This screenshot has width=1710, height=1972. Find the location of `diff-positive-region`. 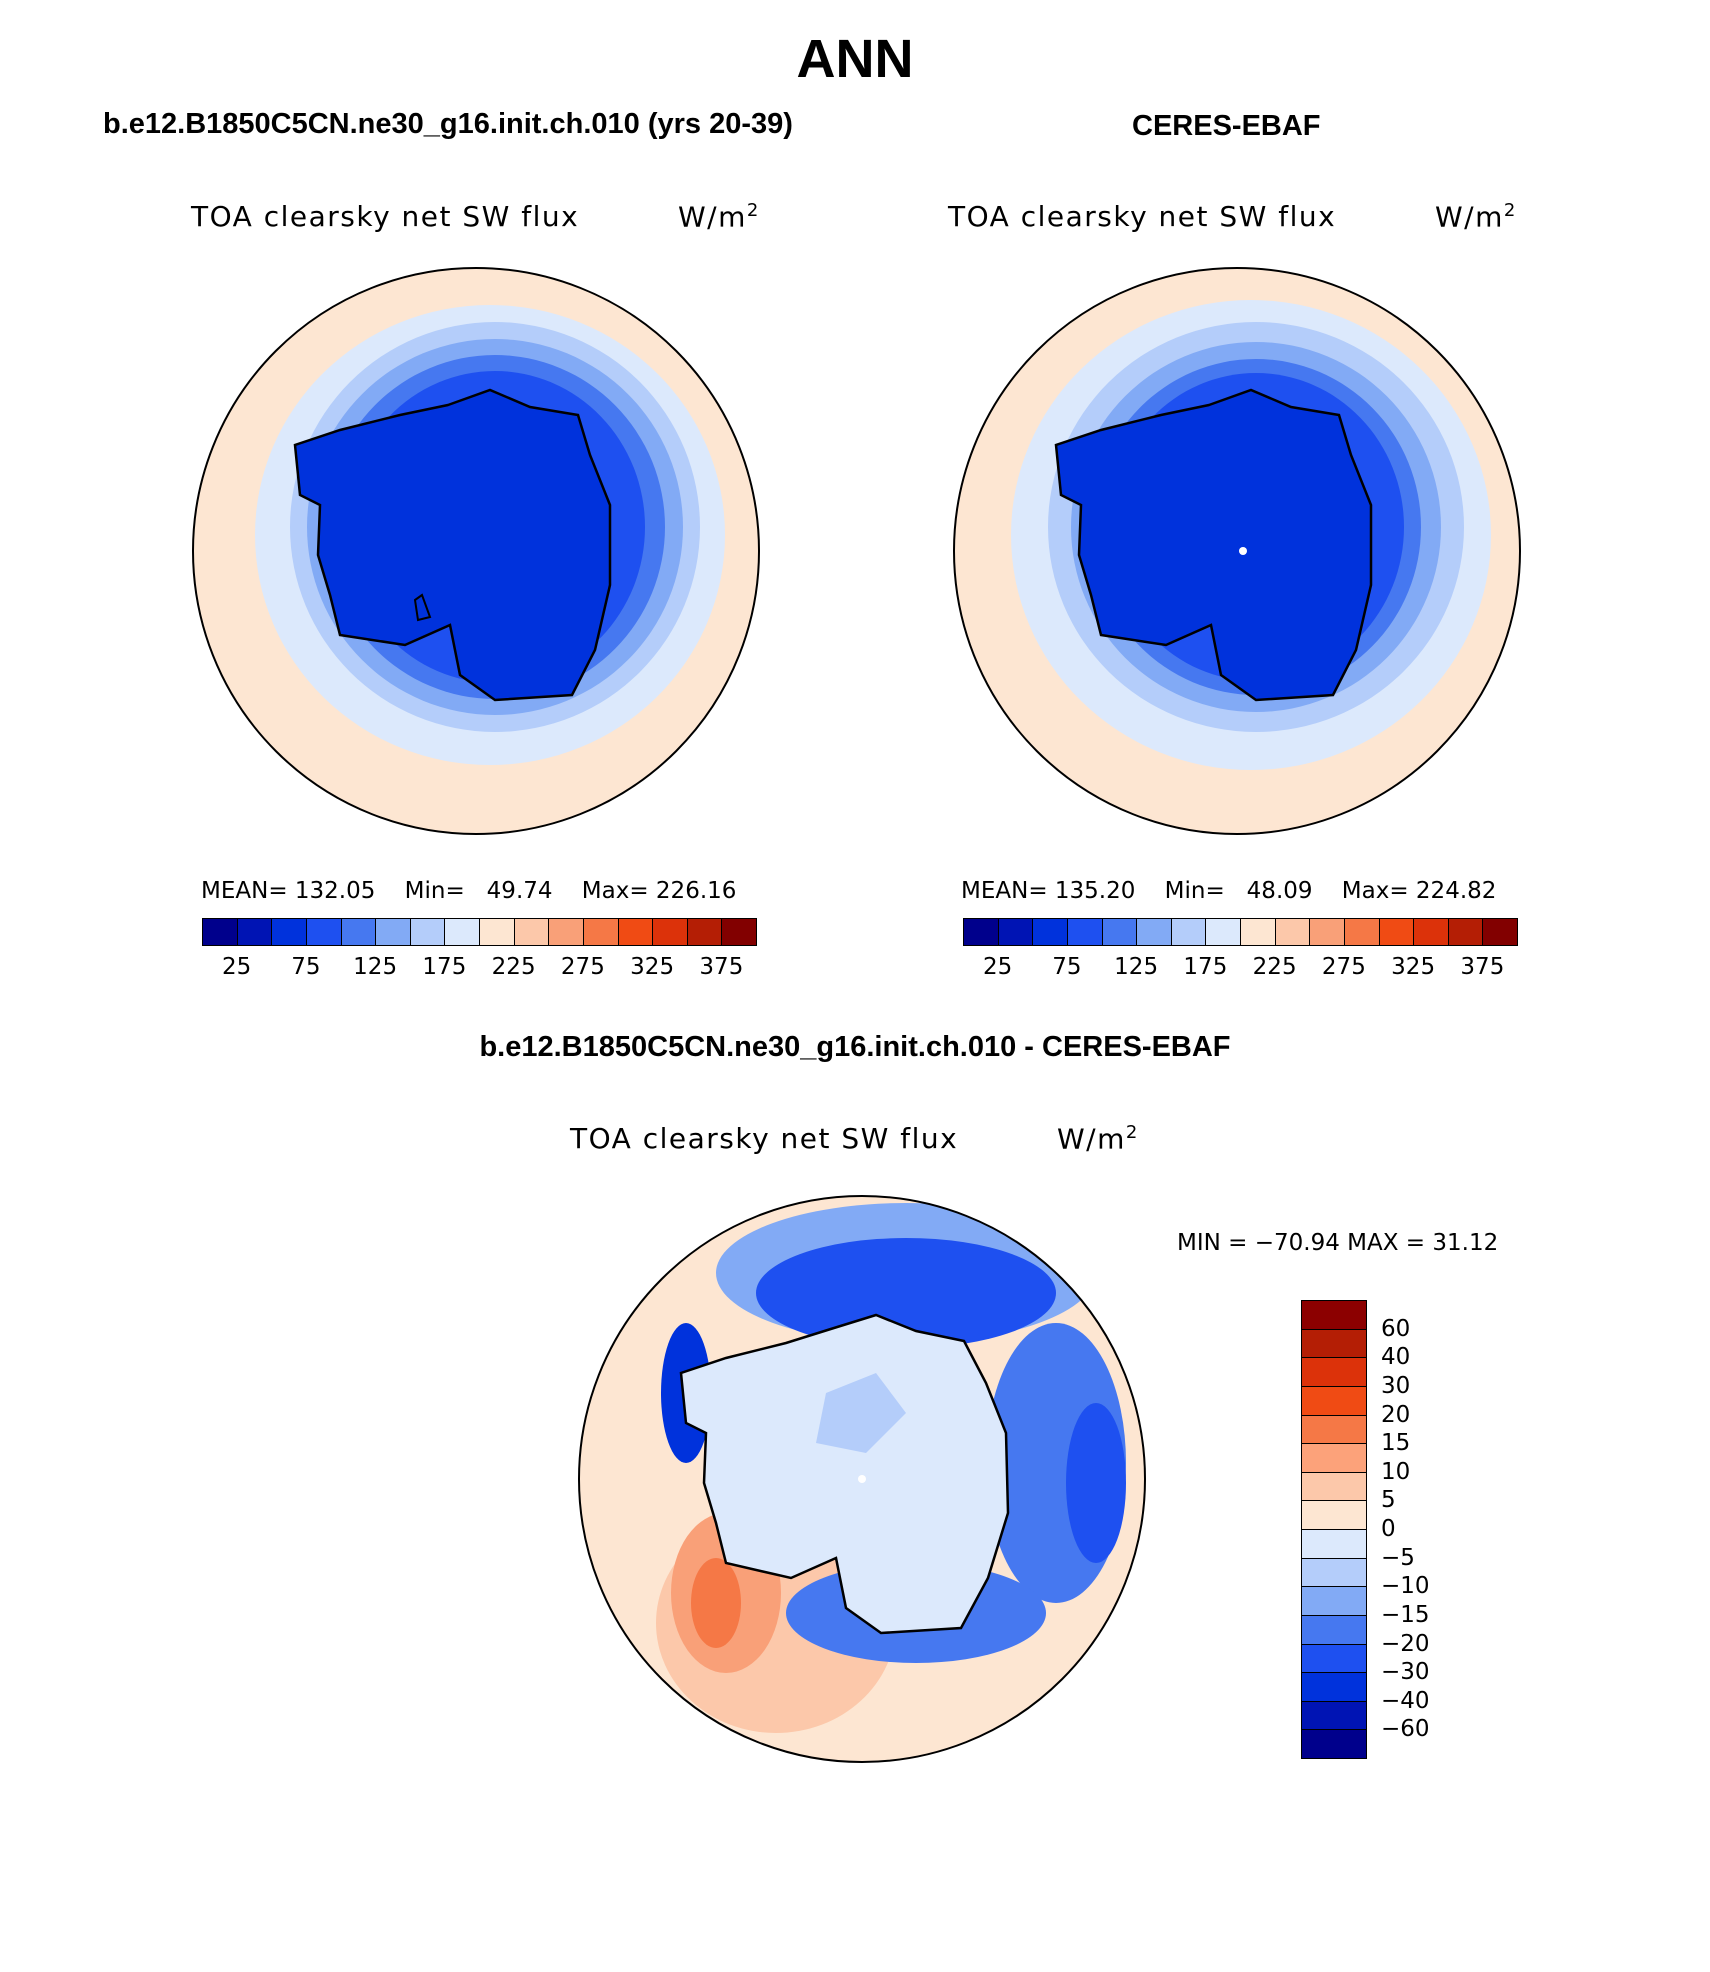

diff-positive-region is located at coordinates (716, 1603).